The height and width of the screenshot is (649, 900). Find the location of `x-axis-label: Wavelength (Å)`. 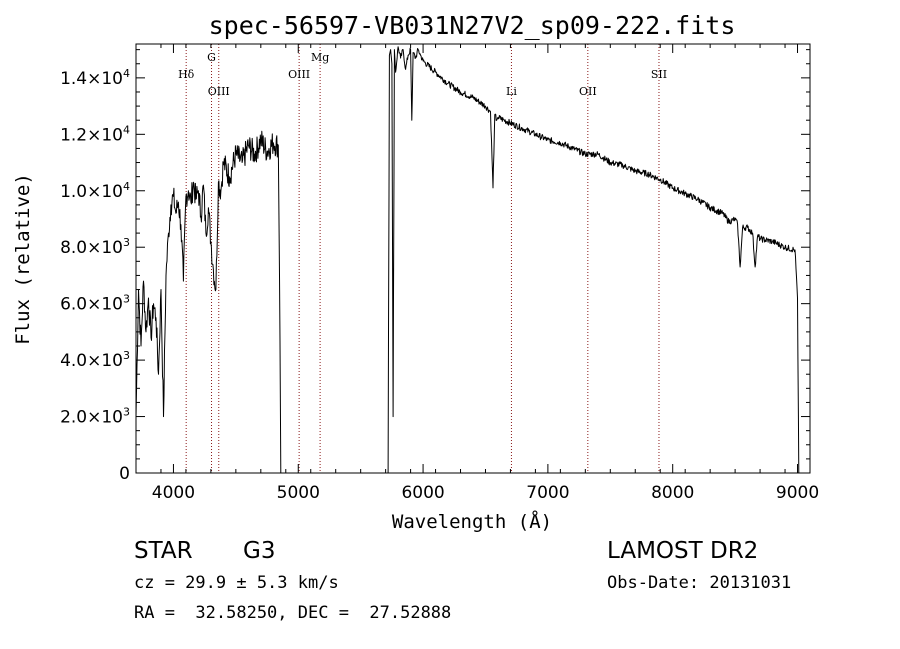

x-axis-label: Wavelength (Å) is located at coordinates (472, 521).